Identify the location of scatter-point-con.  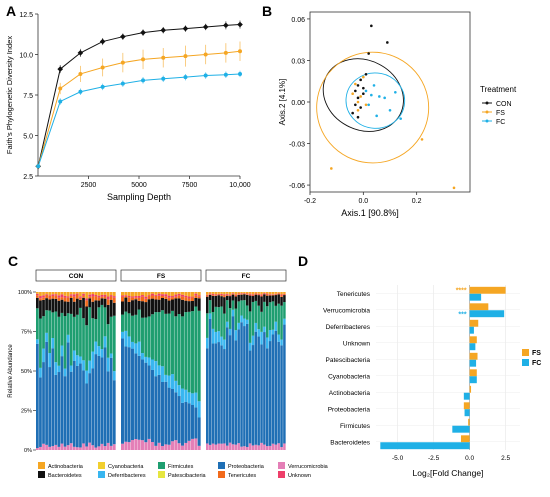
(368, 53).